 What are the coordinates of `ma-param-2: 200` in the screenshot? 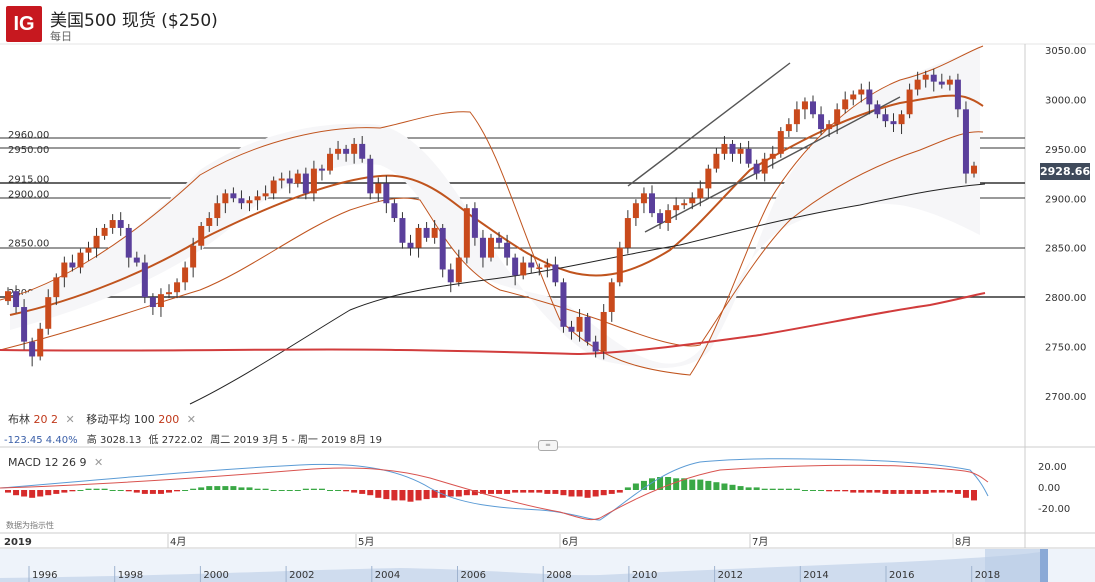 It's located at (169, 419).